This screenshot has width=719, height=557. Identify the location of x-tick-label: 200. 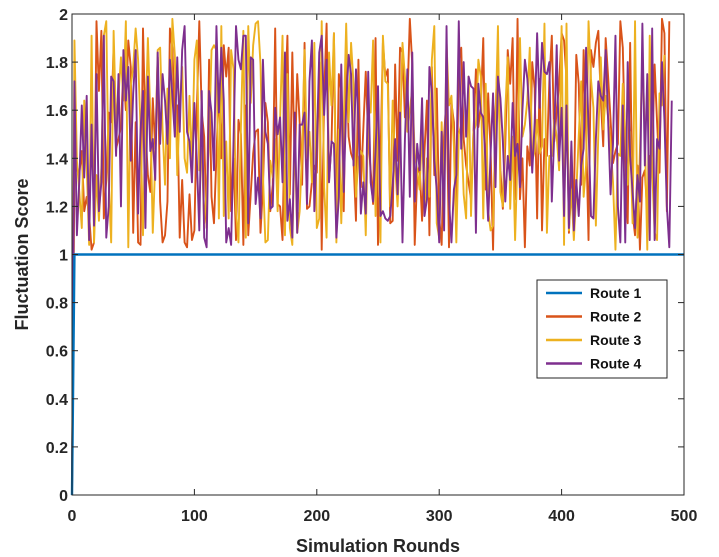
(316, 516).